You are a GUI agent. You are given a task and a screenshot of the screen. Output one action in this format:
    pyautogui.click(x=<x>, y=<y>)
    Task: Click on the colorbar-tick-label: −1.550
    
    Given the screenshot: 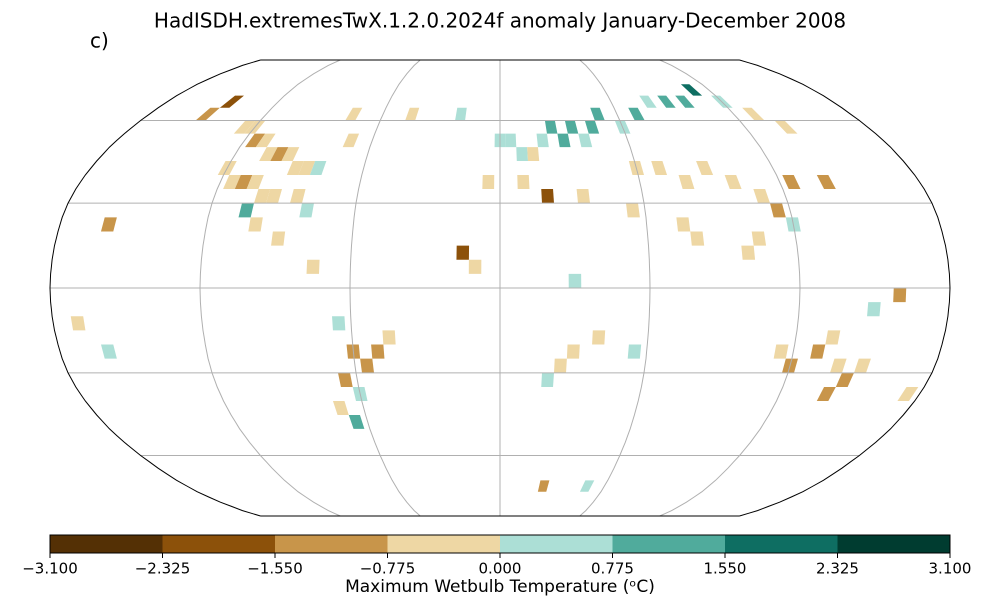 What is the action you would take?
    pyautogui.click(x=275, y=569)
    